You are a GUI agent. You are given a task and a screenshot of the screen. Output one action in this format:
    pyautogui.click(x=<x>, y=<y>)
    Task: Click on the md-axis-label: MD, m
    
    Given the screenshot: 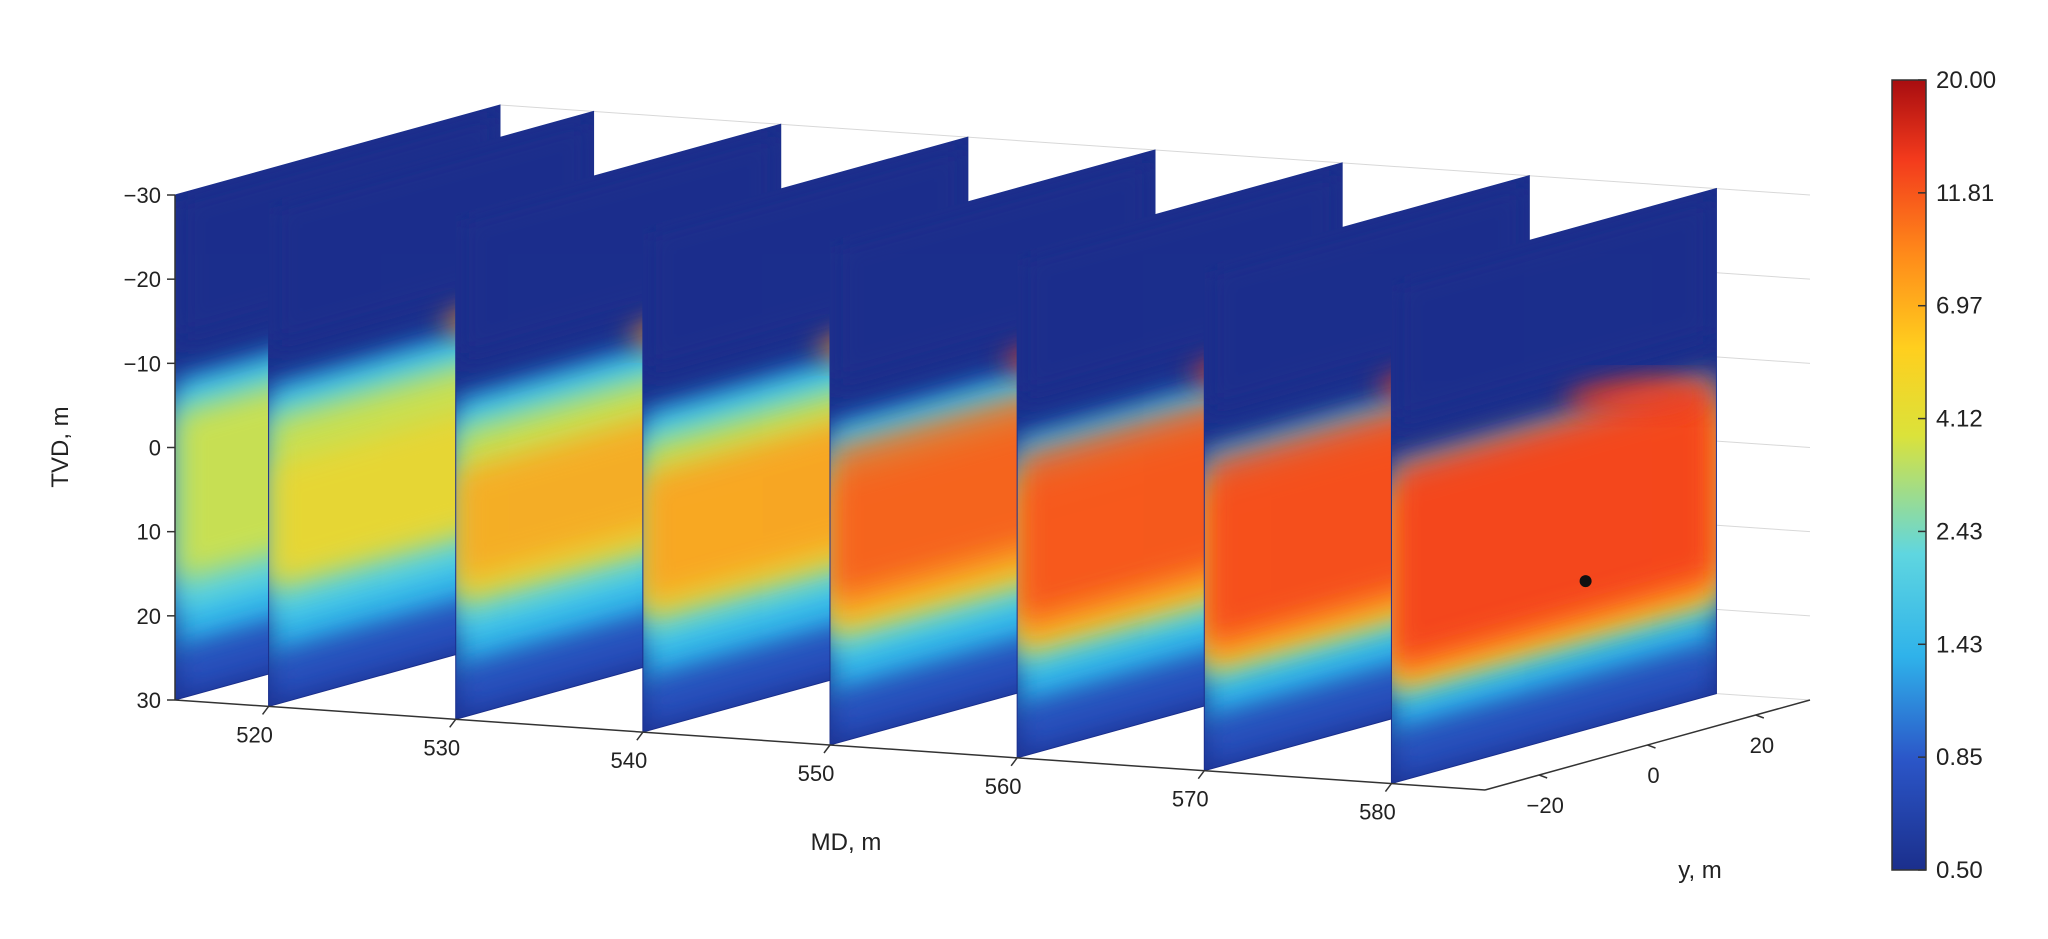 What is the action you would take?
    pyautogui.click(x=846, y=842)
    